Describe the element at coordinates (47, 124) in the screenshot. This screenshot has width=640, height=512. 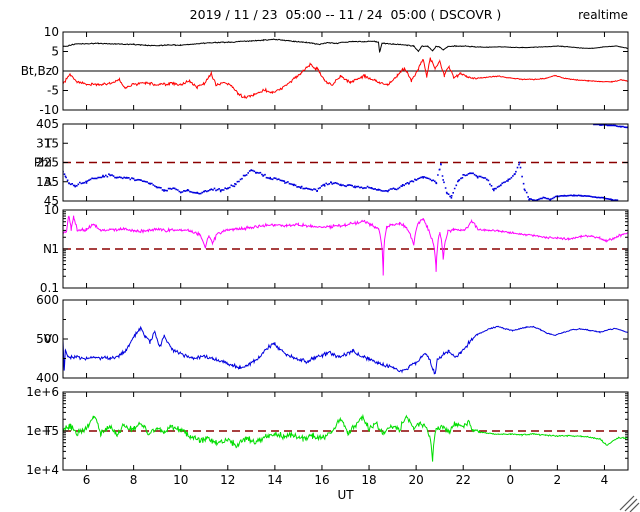
I see `y-tick-label: 405` at that location.